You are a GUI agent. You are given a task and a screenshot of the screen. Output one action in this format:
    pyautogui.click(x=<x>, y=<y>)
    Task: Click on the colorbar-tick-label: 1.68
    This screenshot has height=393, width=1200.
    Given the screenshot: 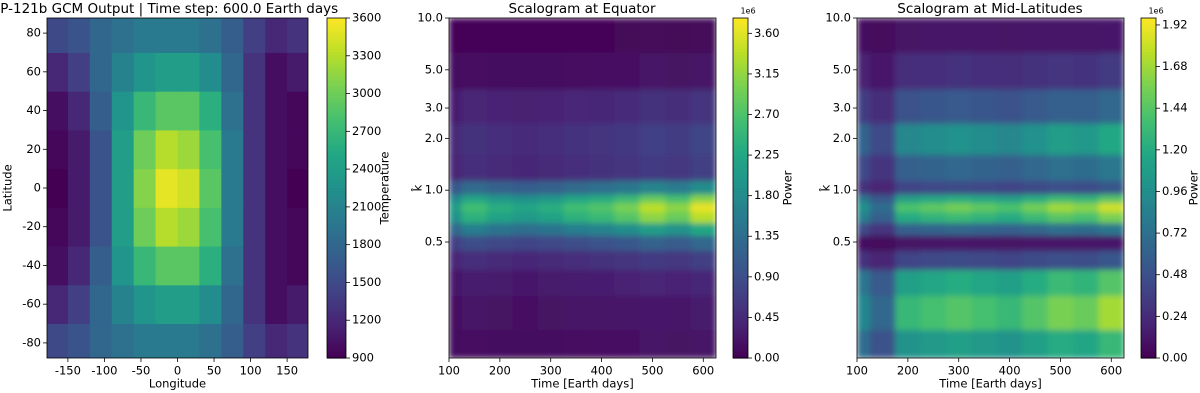 What is the action you would take?
    pyautogui.click(x=1175, y=66)
    